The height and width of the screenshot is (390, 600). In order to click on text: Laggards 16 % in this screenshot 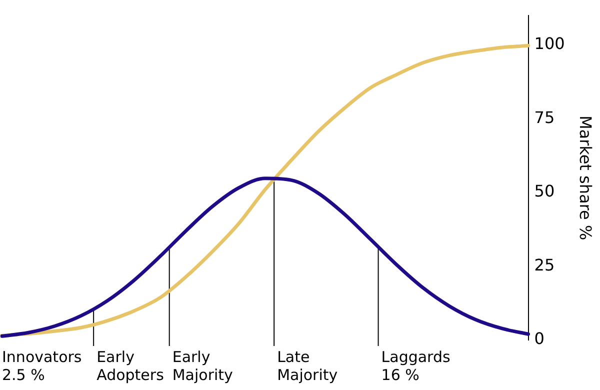, I will do `click(415, 366)`.